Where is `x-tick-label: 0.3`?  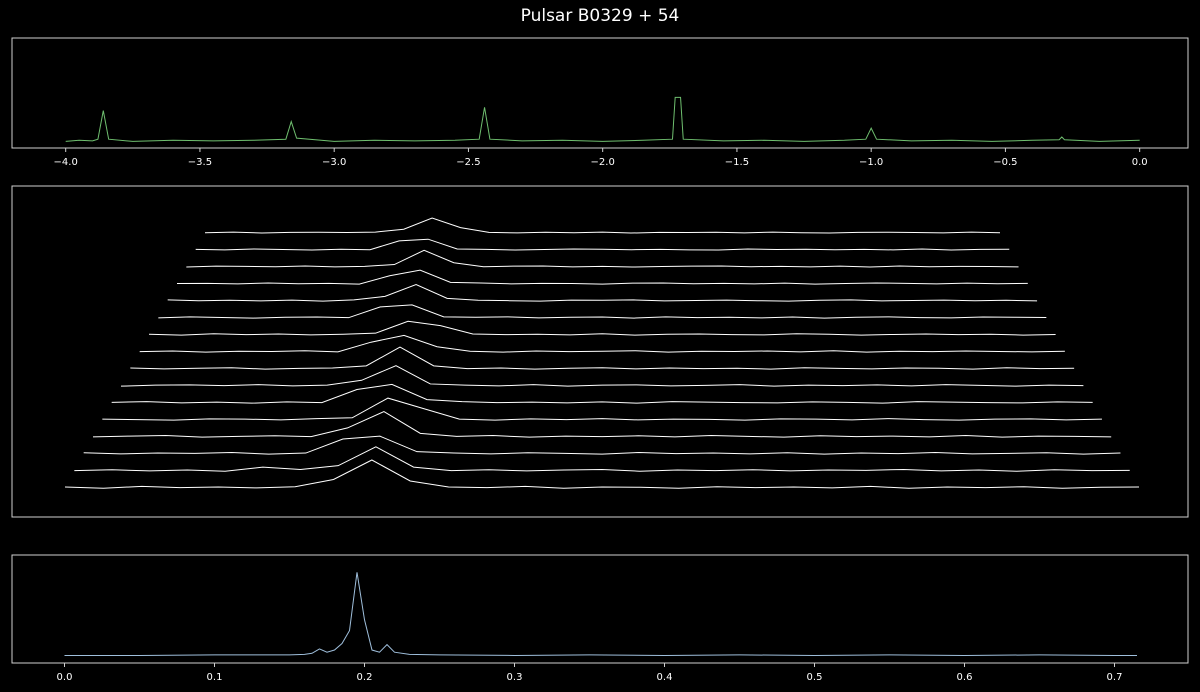 x-tick-label: 0.3 is located at coordinates (515, 677).